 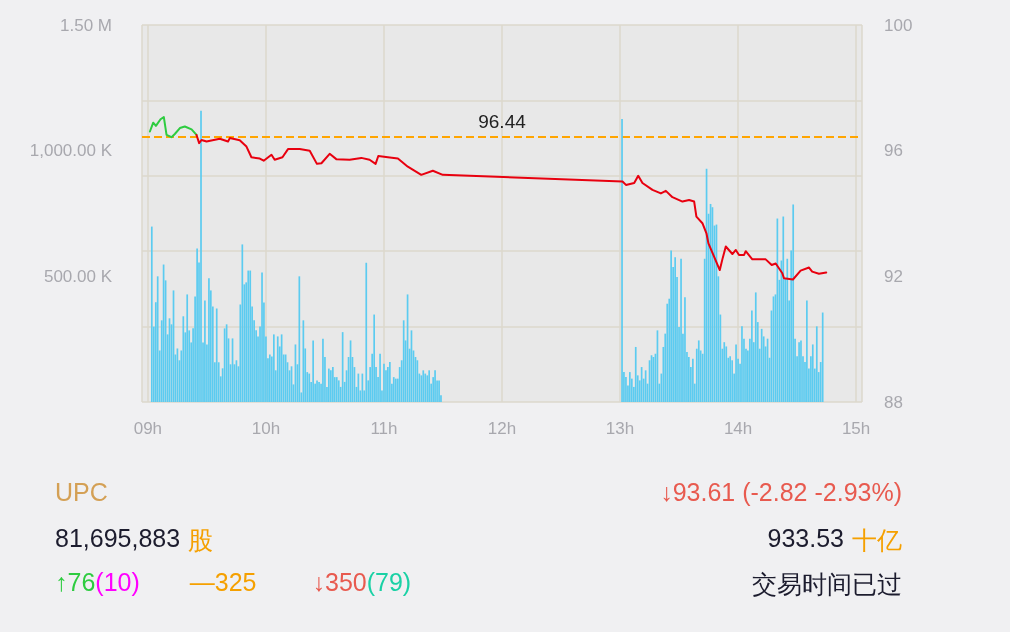 I want to click on x-tick-label: 14h, so click(x=738, y=428).